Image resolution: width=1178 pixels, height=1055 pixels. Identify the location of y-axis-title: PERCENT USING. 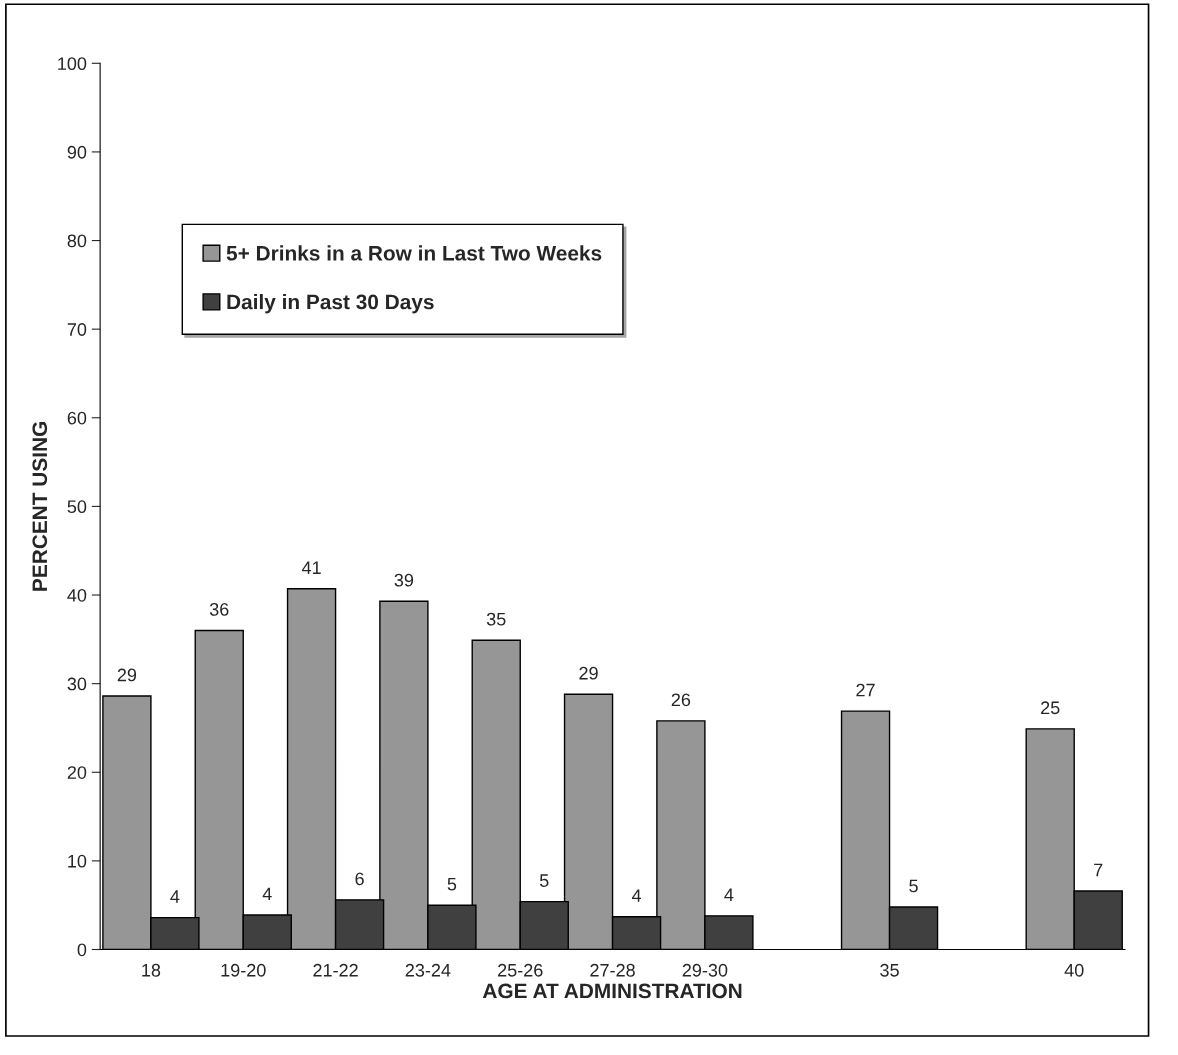
(40, 506).